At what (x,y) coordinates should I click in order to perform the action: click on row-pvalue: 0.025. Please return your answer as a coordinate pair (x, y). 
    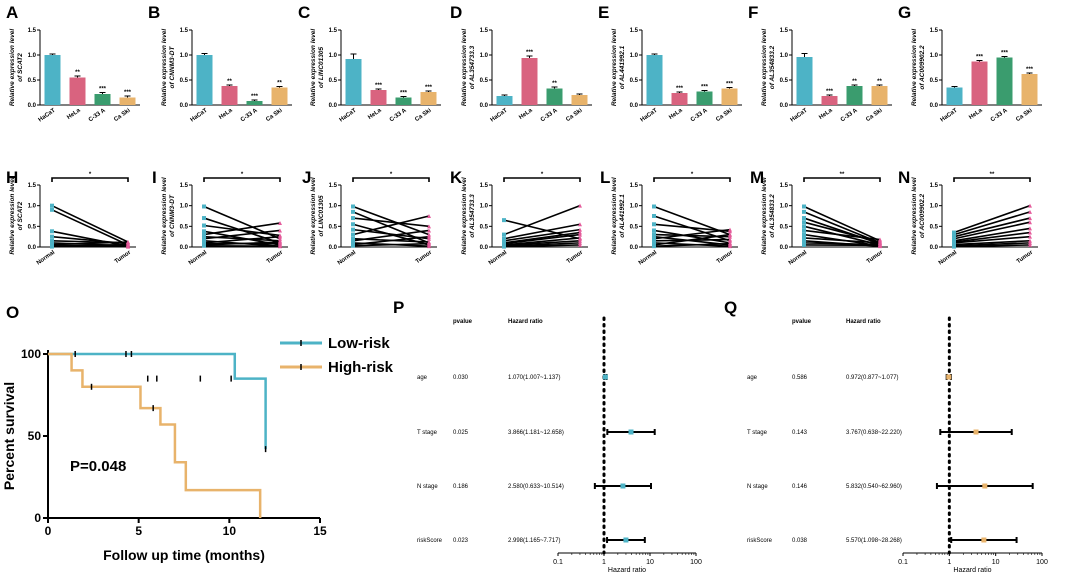
    Looking at the image, I should click on (461, 433).